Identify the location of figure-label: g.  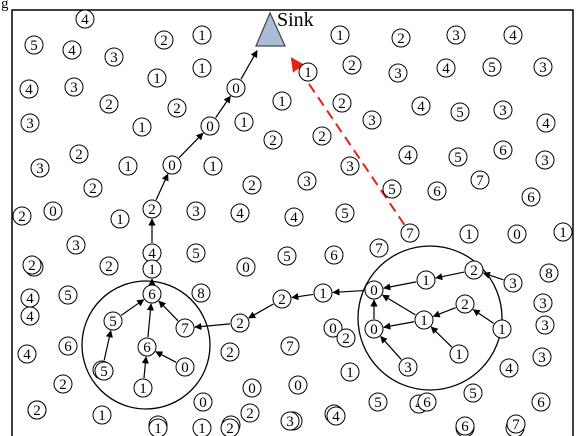
(5, 6).